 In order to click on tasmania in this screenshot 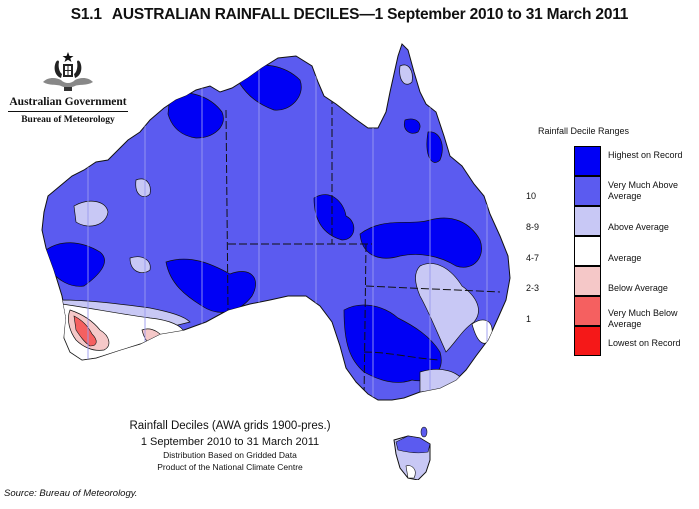, I will do `click(412, 453)`.